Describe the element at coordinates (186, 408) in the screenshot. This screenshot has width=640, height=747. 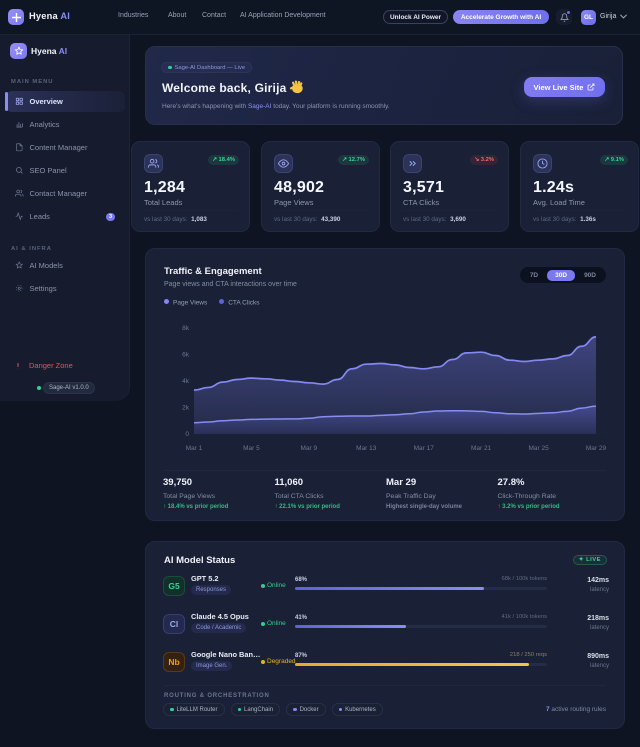
I see `svg-text: 2k` at that location.